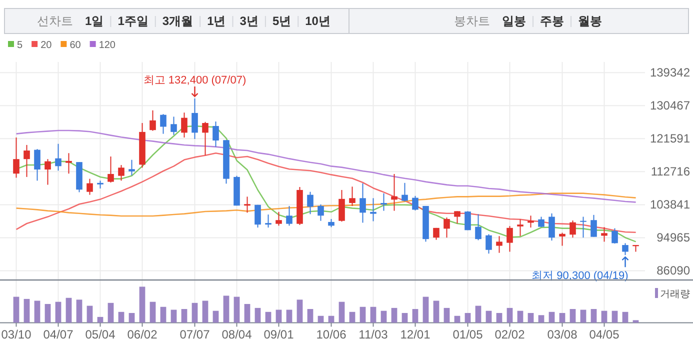 This screenshot has width=693, height=352. What do you see at coordinates (282, 21) in the screenshot?
I see `text: 5년` at bounding box center [282, 21].